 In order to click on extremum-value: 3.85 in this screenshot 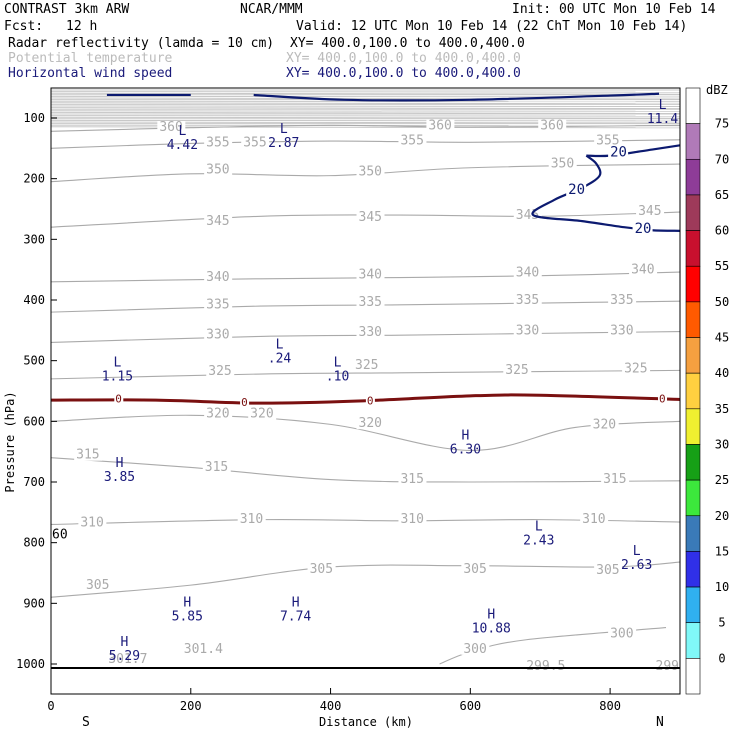, I will do `click(119, 477)`.